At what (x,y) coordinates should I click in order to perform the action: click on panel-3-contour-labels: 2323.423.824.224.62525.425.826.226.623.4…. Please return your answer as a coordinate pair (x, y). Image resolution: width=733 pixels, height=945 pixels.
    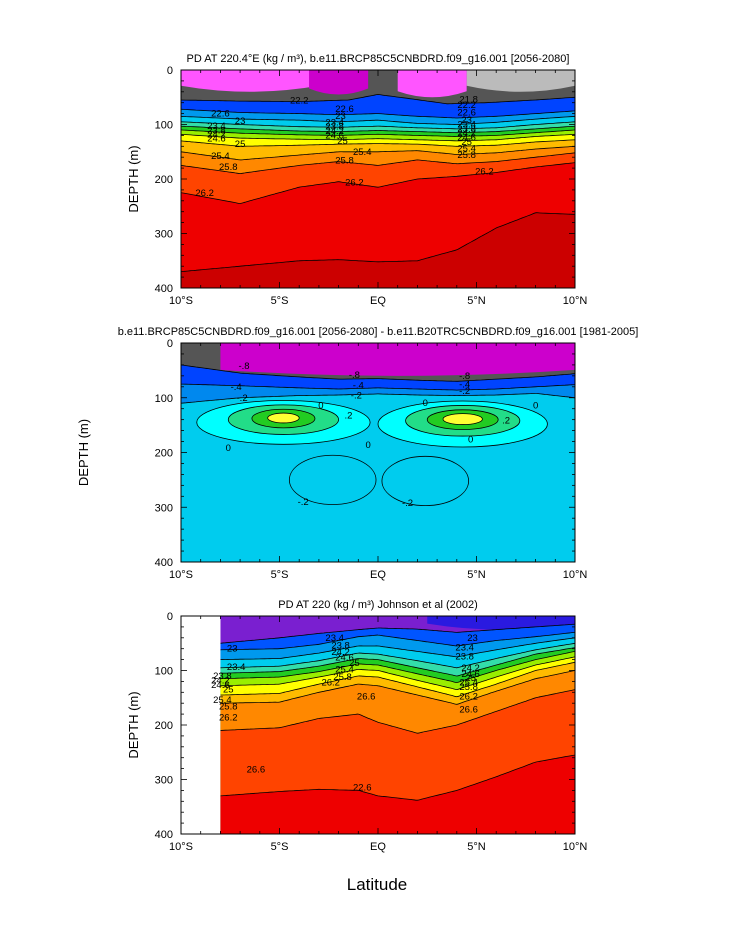
    Looking at the image, I should click on (345, 713).